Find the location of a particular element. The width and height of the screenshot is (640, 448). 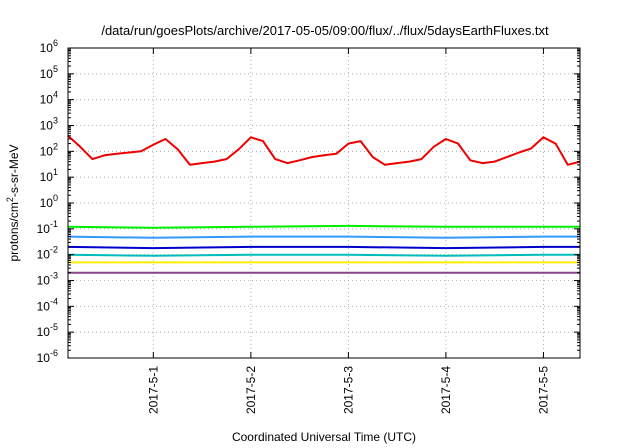

y-axis-label: protons/cm2-s-sr-MeV is located at coordinates (13, 202).